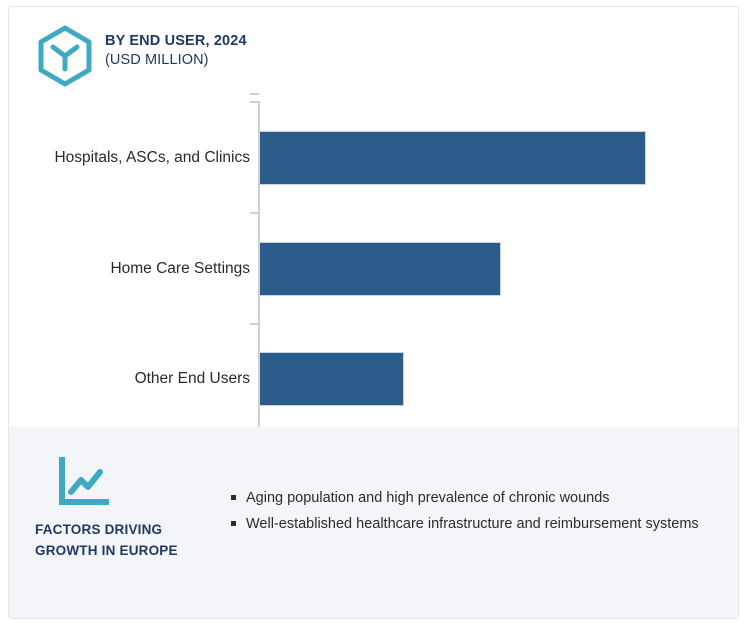 This screenshot has height=627, width=747. I want to click on category-label: Home Care Settings, so click(180, 268).